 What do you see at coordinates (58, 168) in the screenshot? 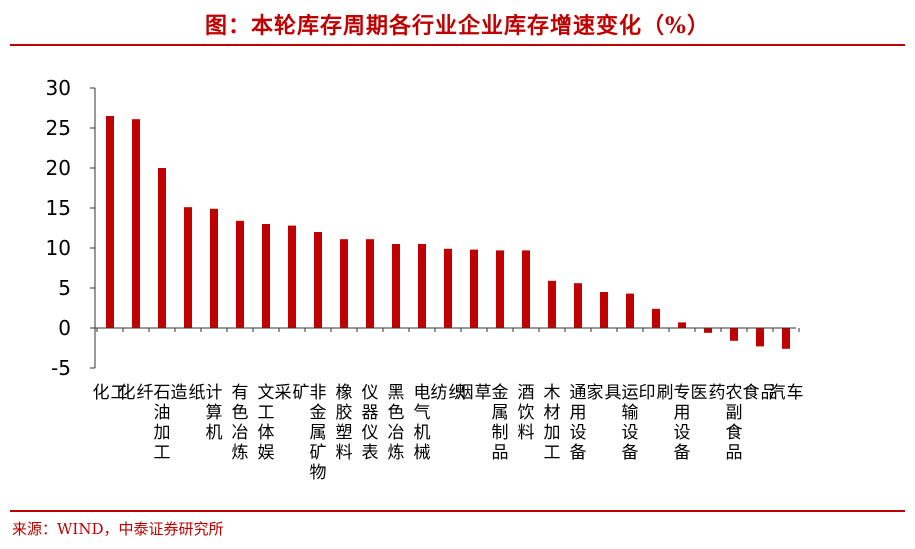
I see `y-tick-label: 20` at bounding box center [58, 168].